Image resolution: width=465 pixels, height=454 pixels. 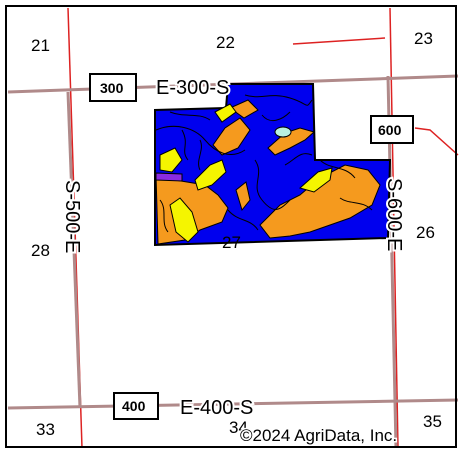 I want to click on shield-600: 600, so click(x=392, y=129).